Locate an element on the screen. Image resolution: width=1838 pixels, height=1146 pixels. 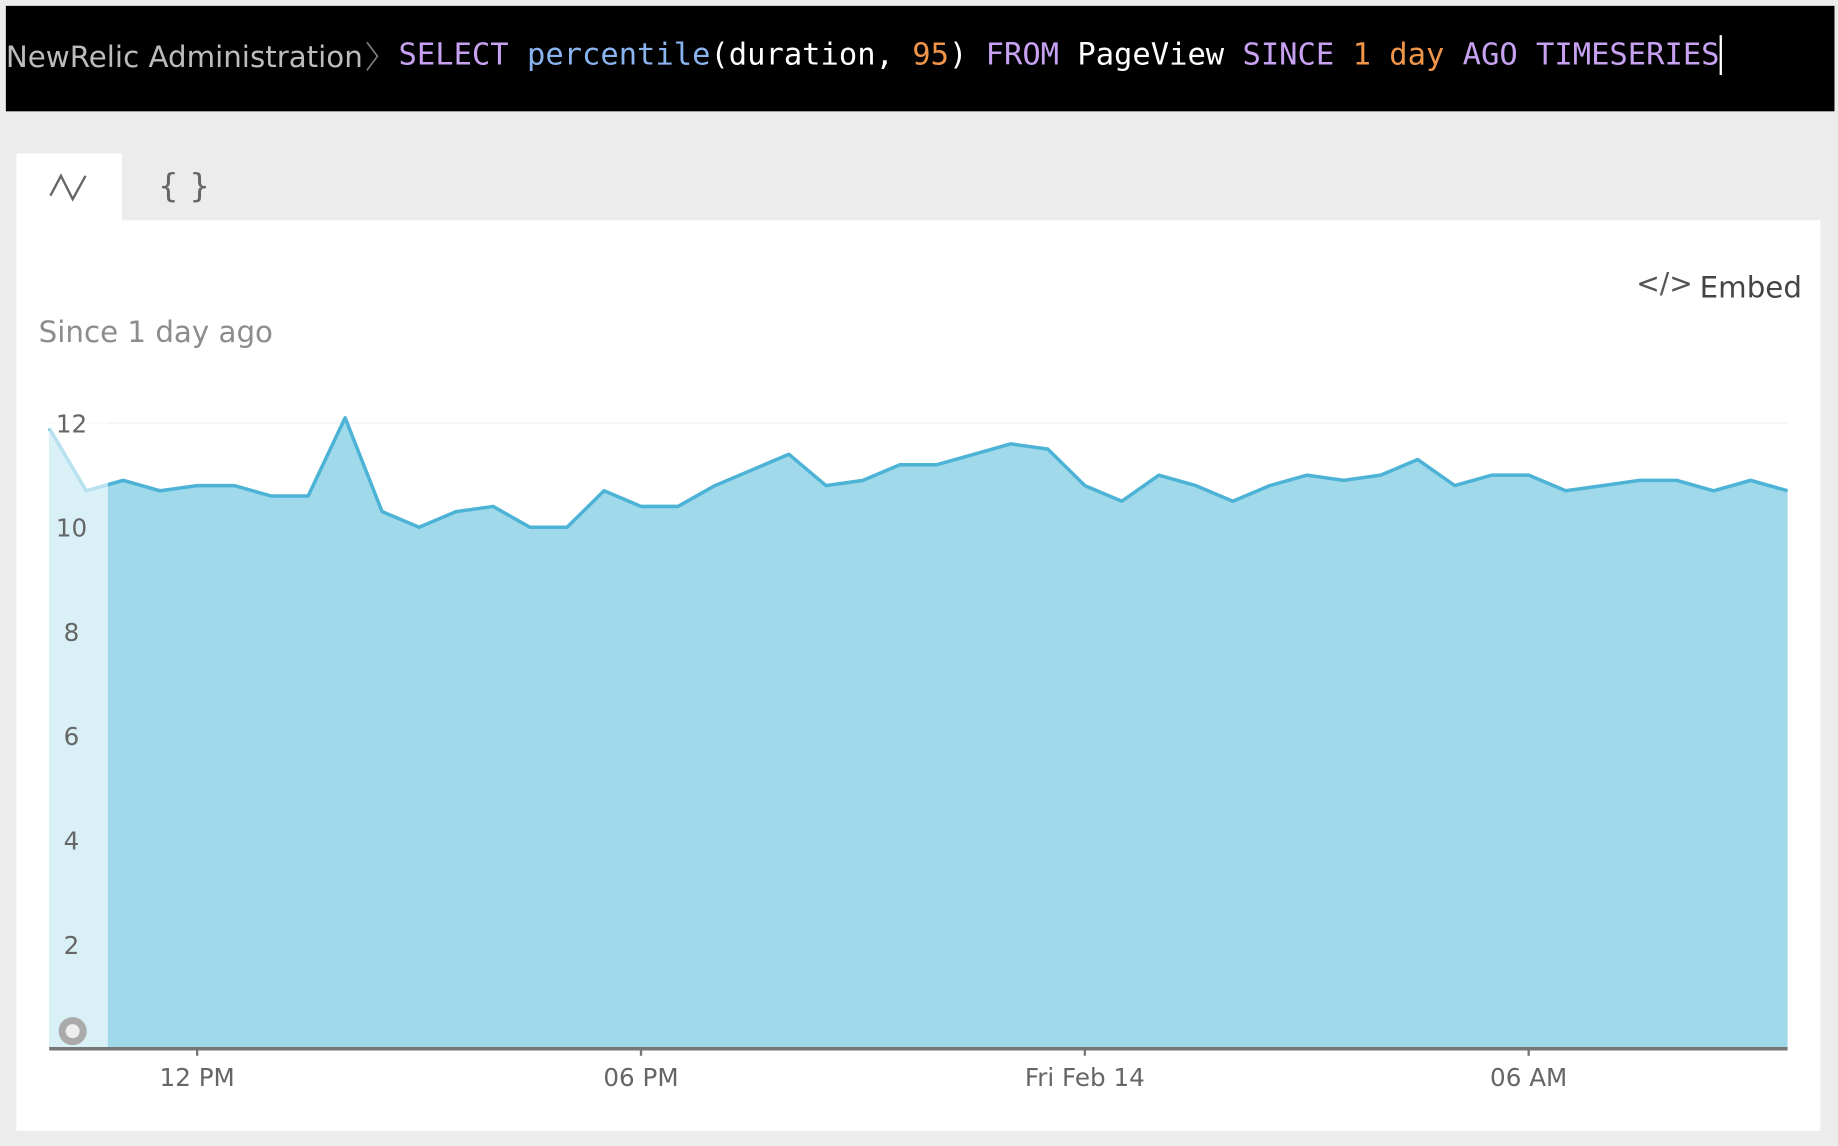
chart-tab is located at coordinates (69, 188).